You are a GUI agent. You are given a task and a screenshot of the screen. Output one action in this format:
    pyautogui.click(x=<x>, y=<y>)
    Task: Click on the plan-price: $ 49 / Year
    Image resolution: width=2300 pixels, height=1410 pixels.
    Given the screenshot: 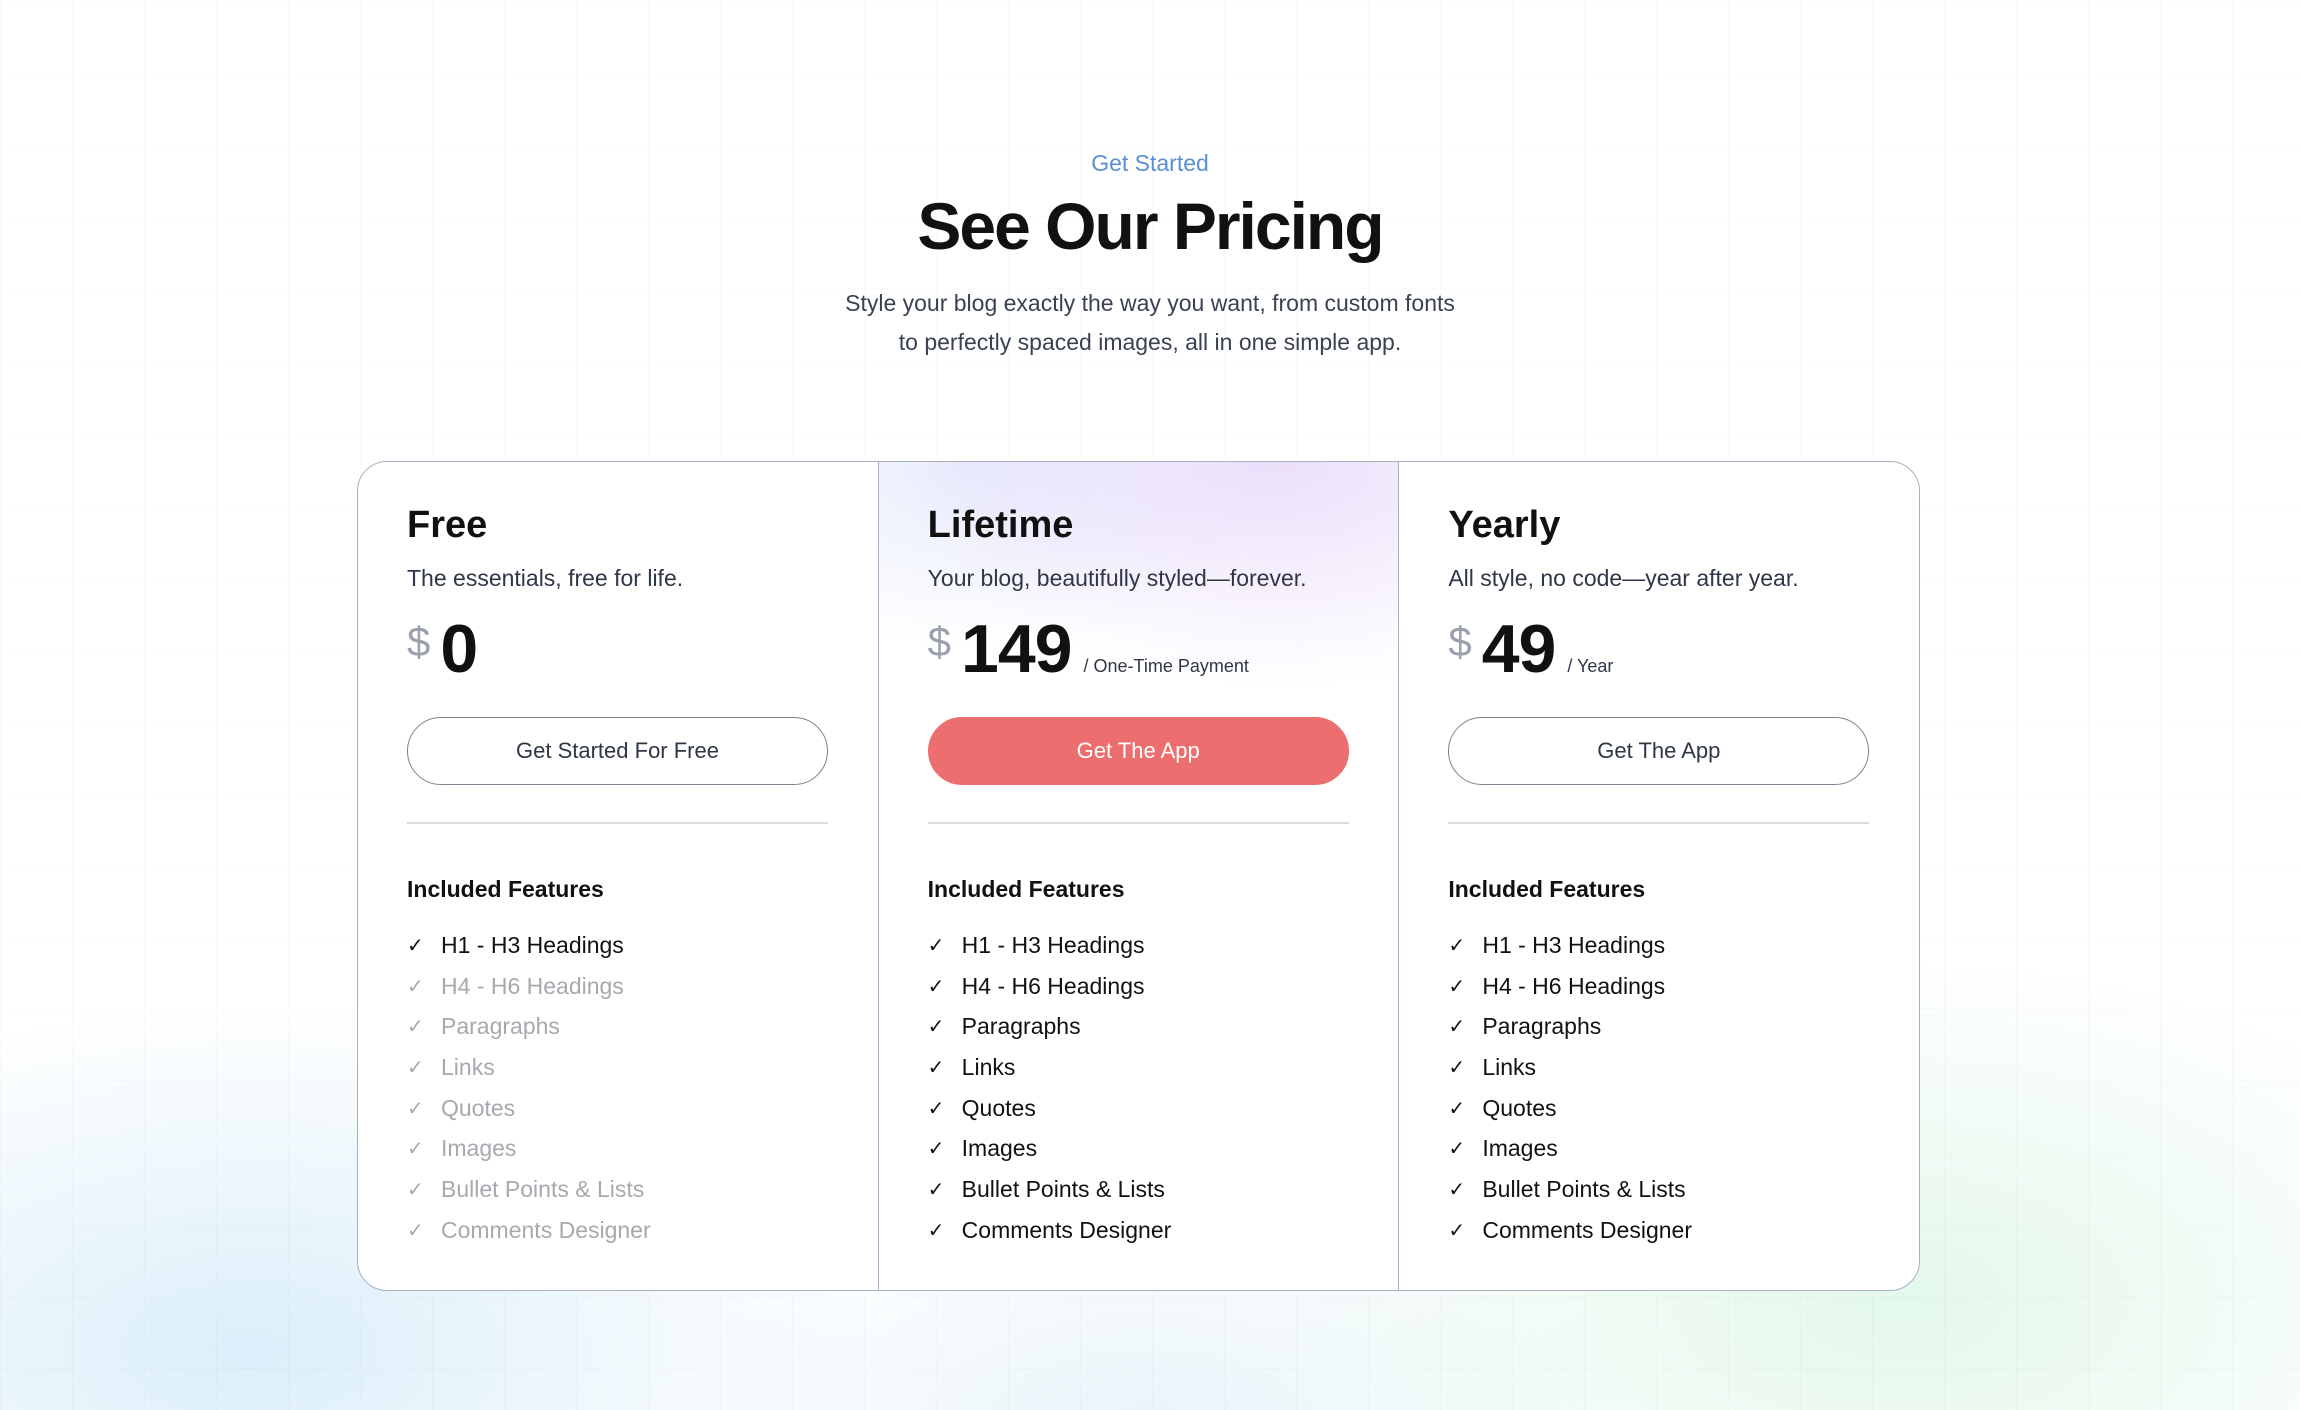 What is the action you would take?
    pyautogui.click(x=1530, y=649)
    